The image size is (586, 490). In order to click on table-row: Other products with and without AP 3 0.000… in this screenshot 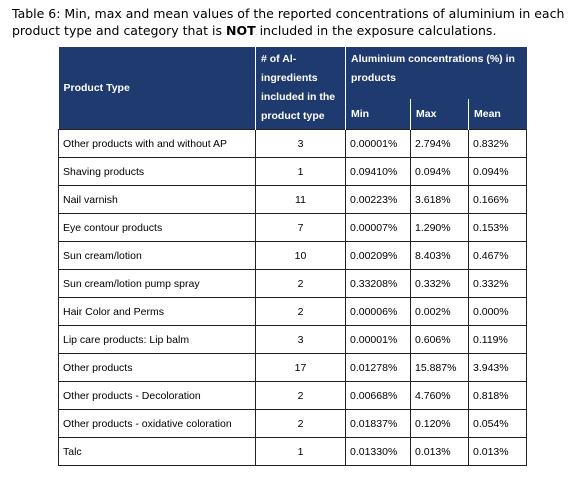, I will do `click(293, 143)`.